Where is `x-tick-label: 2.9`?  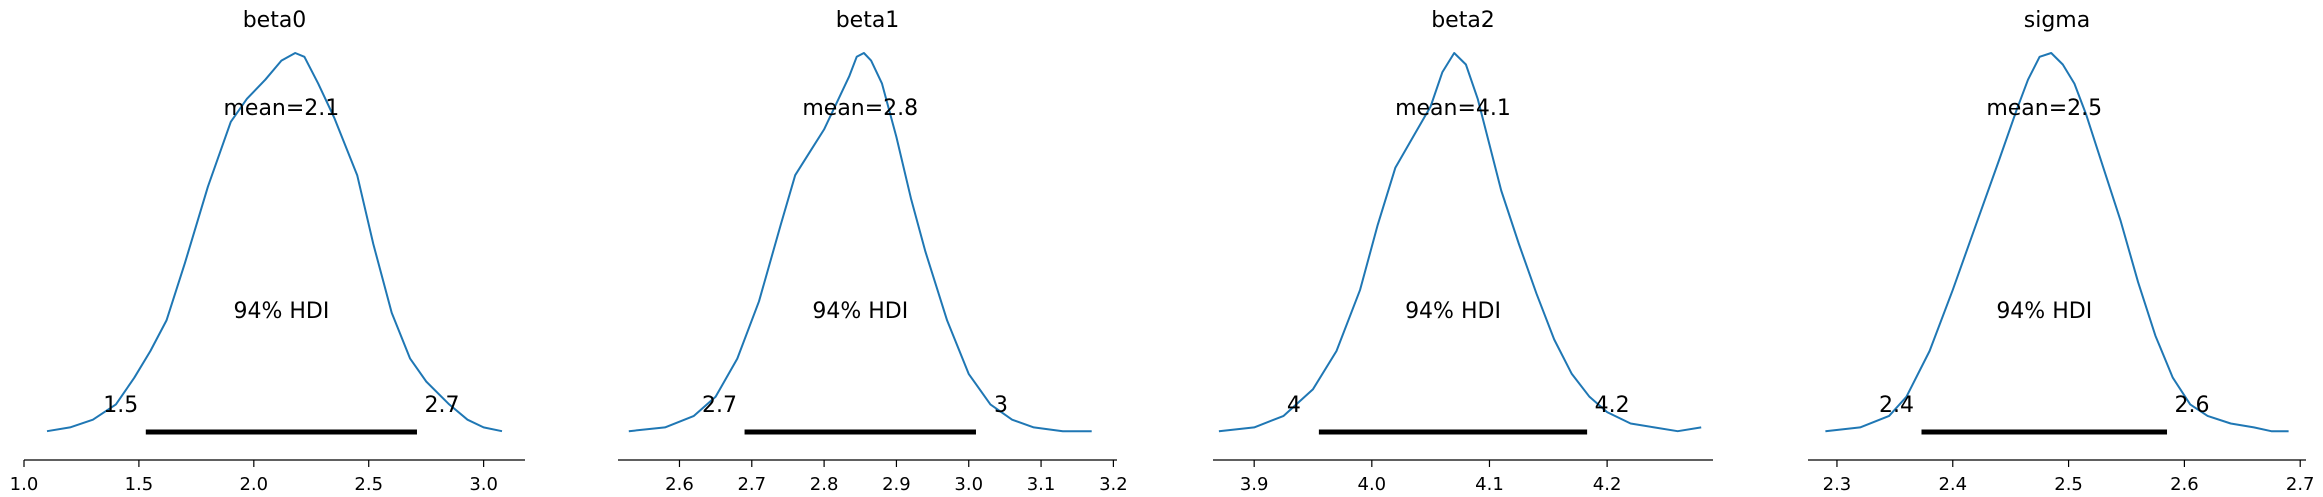
x-tick-label: 2.9 is located at coordinates (896, 484).